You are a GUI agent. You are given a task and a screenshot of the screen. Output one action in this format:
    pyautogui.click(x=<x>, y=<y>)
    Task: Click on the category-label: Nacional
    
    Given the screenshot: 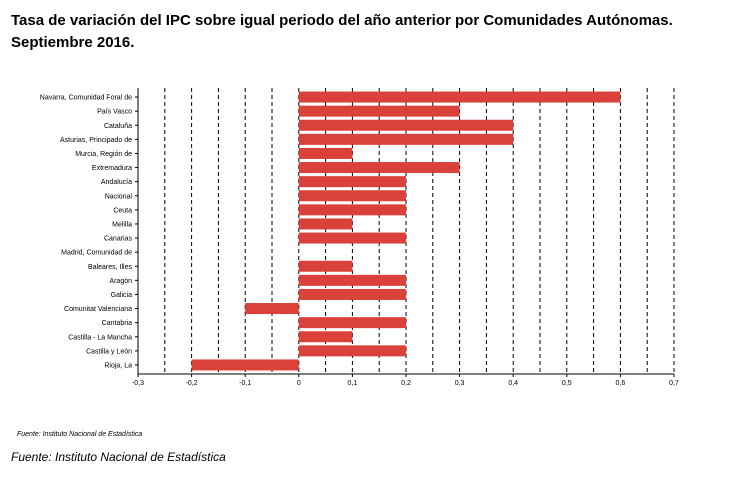 What is the action you would take?
    pyautogui.click(x=119, y=196)
    